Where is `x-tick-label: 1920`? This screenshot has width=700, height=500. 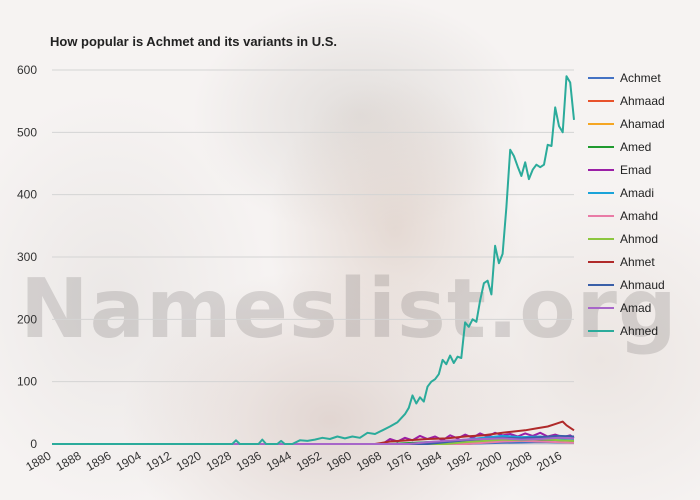
x-tick-label: 1920 is located at coordinates (189, 461).